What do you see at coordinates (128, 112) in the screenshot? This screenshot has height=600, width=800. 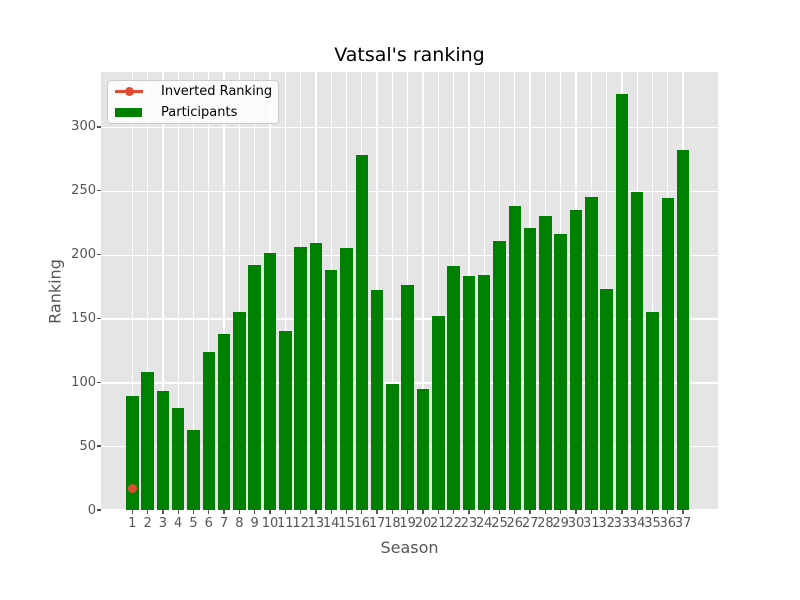 I see `green-swatch-icon` at bounding box center [128, 112].